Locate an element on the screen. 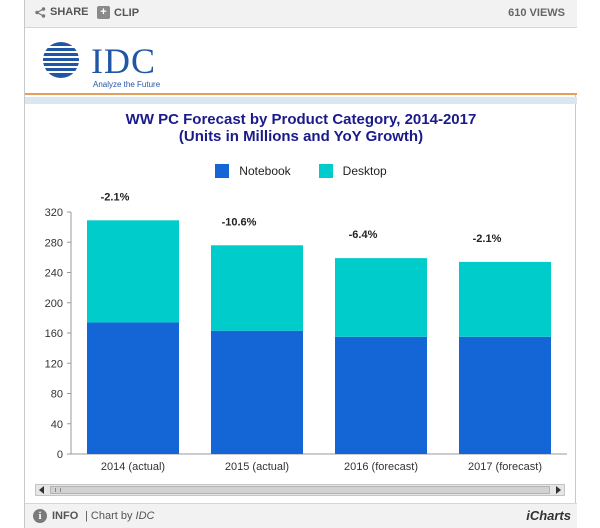  y-tick-label: 280 is located at coordinates (54, 243).